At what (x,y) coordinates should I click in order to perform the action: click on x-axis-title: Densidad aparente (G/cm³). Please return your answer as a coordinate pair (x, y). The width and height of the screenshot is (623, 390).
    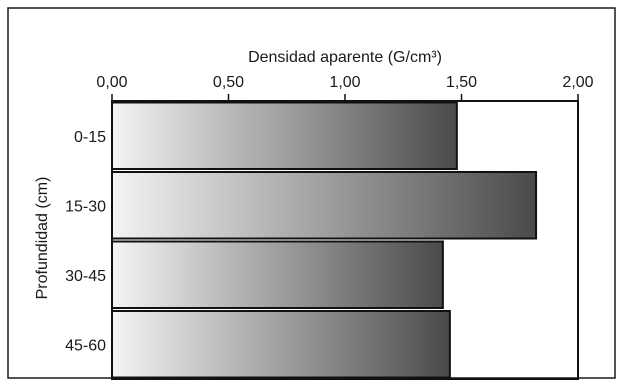
    Looking at the image, I should click on (345, 57).